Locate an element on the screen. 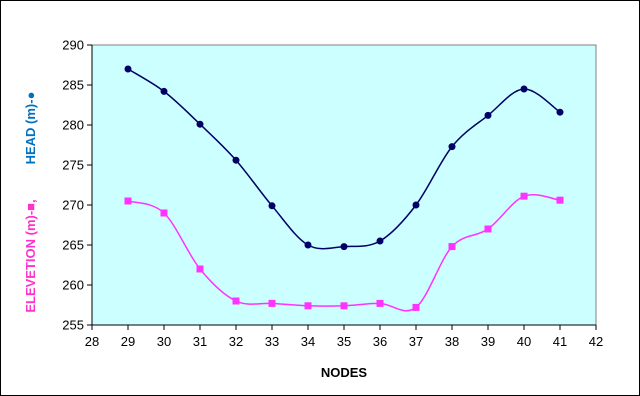  x-tick-label: 37 is located at coordinates (416, 341).